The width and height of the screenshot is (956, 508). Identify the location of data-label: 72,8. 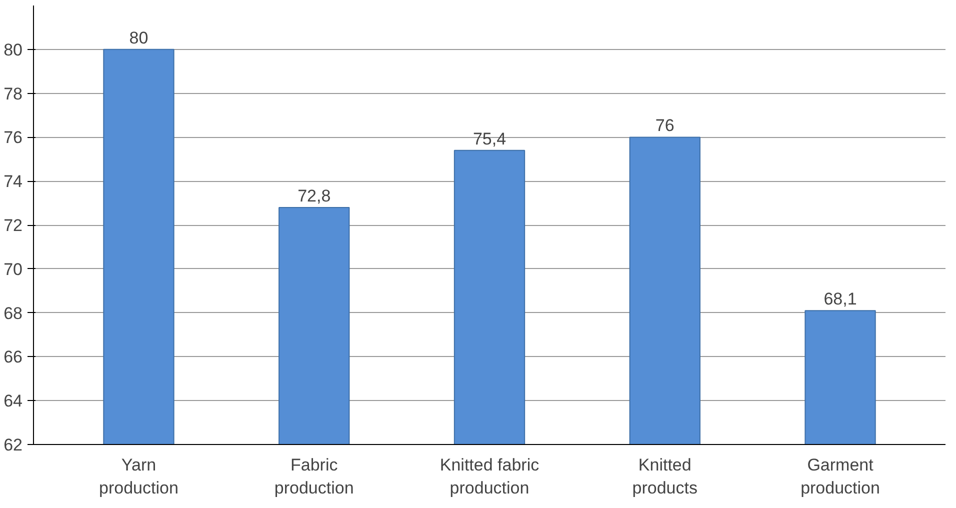
(314, 196).